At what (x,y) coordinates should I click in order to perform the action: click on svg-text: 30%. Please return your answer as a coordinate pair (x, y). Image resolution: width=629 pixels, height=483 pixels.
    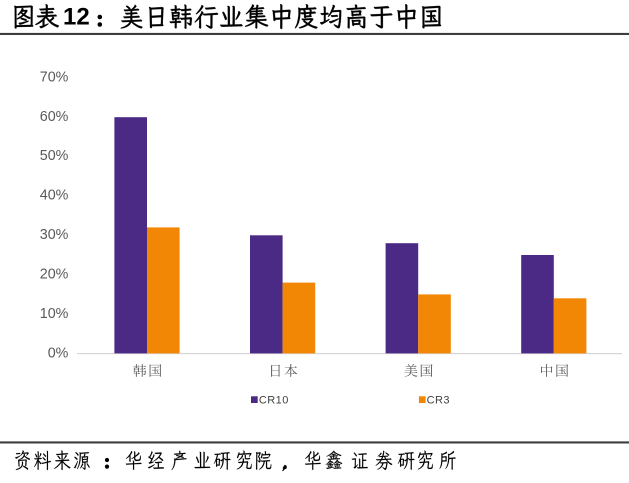
    Looking at the image, I should click on (54, 235).